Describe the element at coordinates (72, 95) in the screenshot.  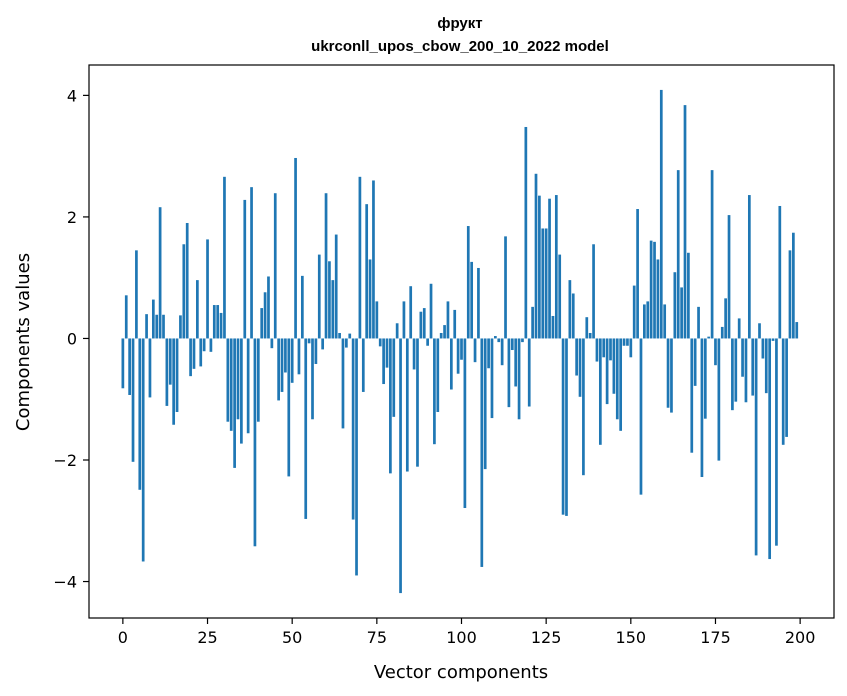
I see `y-tick-label: 4` at that location.